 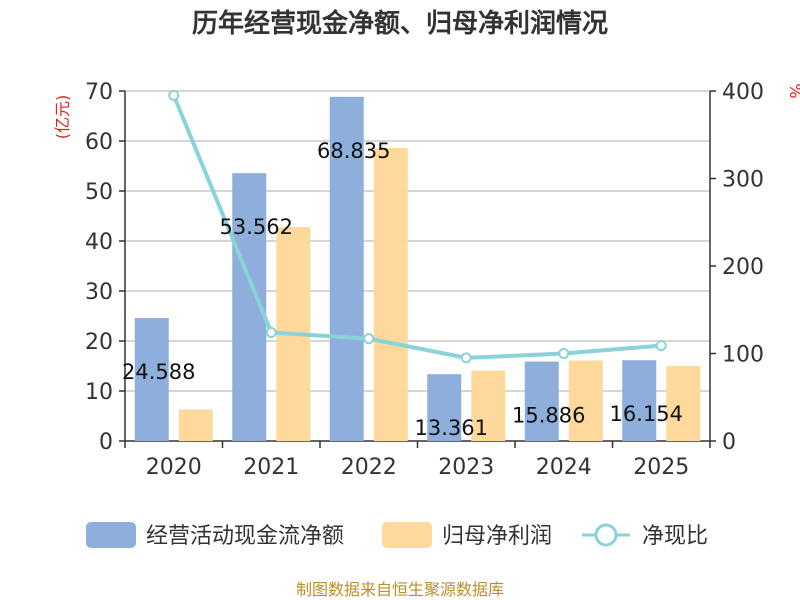 What do you see at coordinates (99, 142) in the screenshot?
I see `left-tick-label: 60` at bounding box center [99, 142].